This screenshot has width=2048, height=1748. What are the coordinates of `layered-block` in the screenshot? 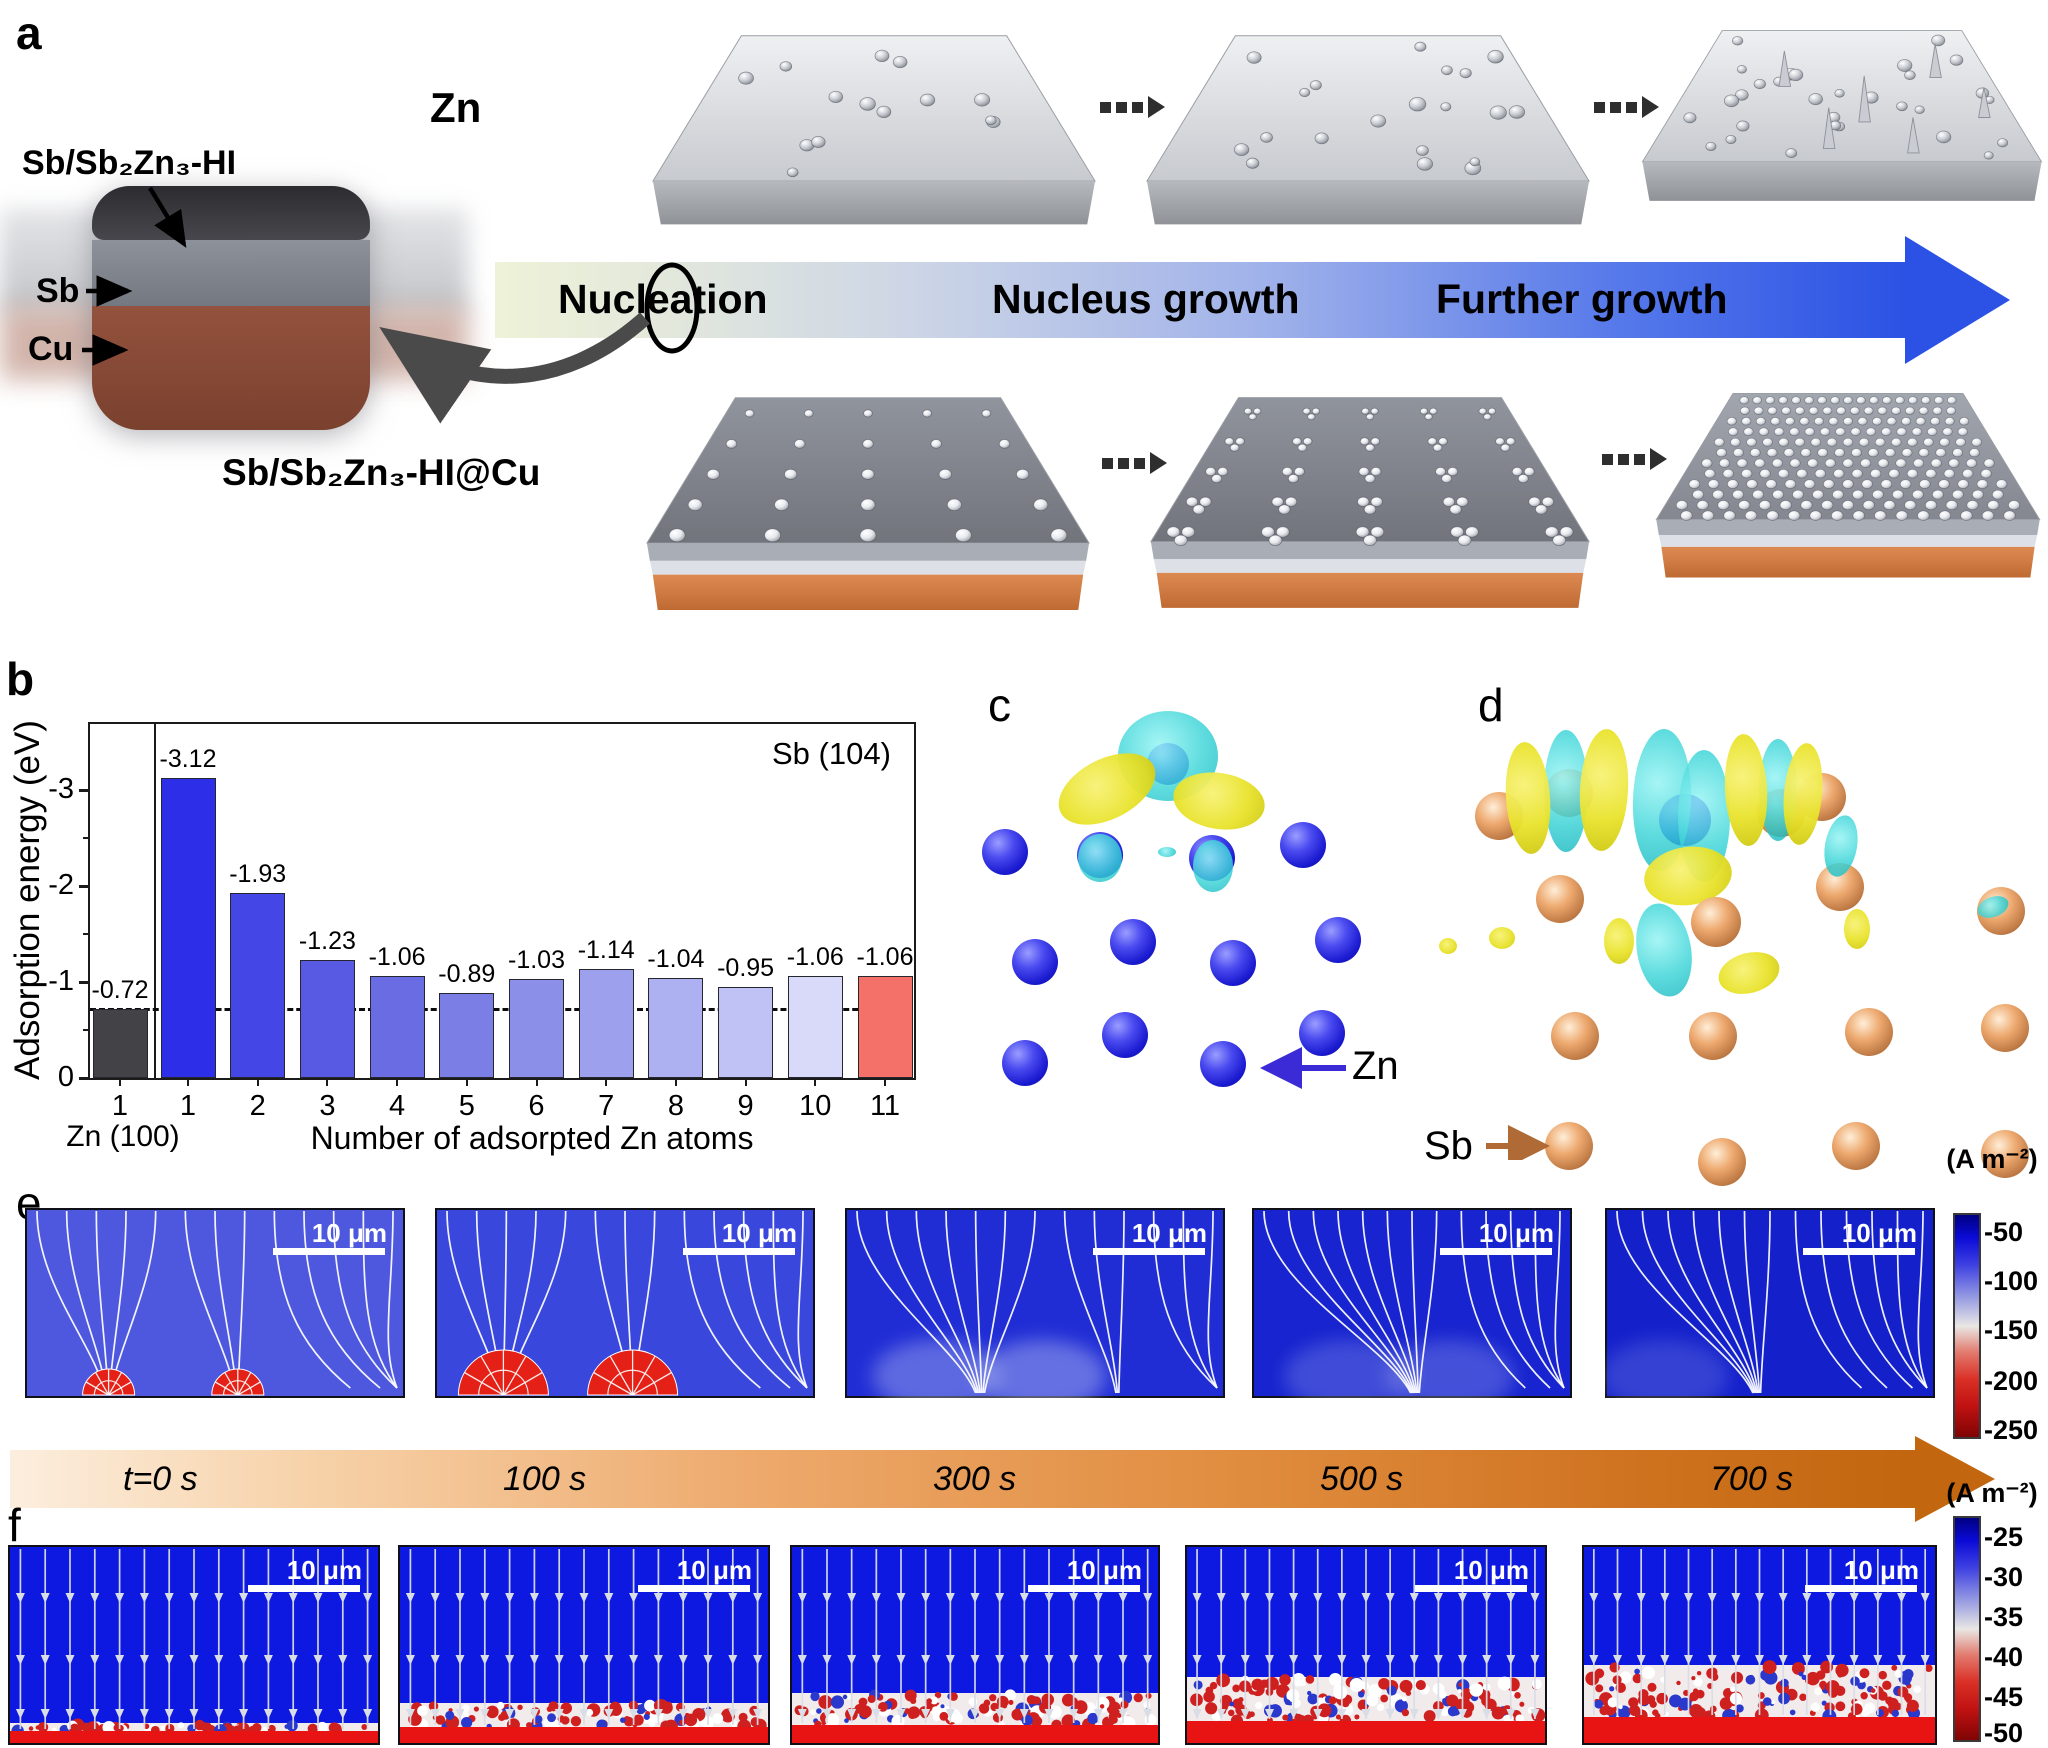 It's located at (231, 308).